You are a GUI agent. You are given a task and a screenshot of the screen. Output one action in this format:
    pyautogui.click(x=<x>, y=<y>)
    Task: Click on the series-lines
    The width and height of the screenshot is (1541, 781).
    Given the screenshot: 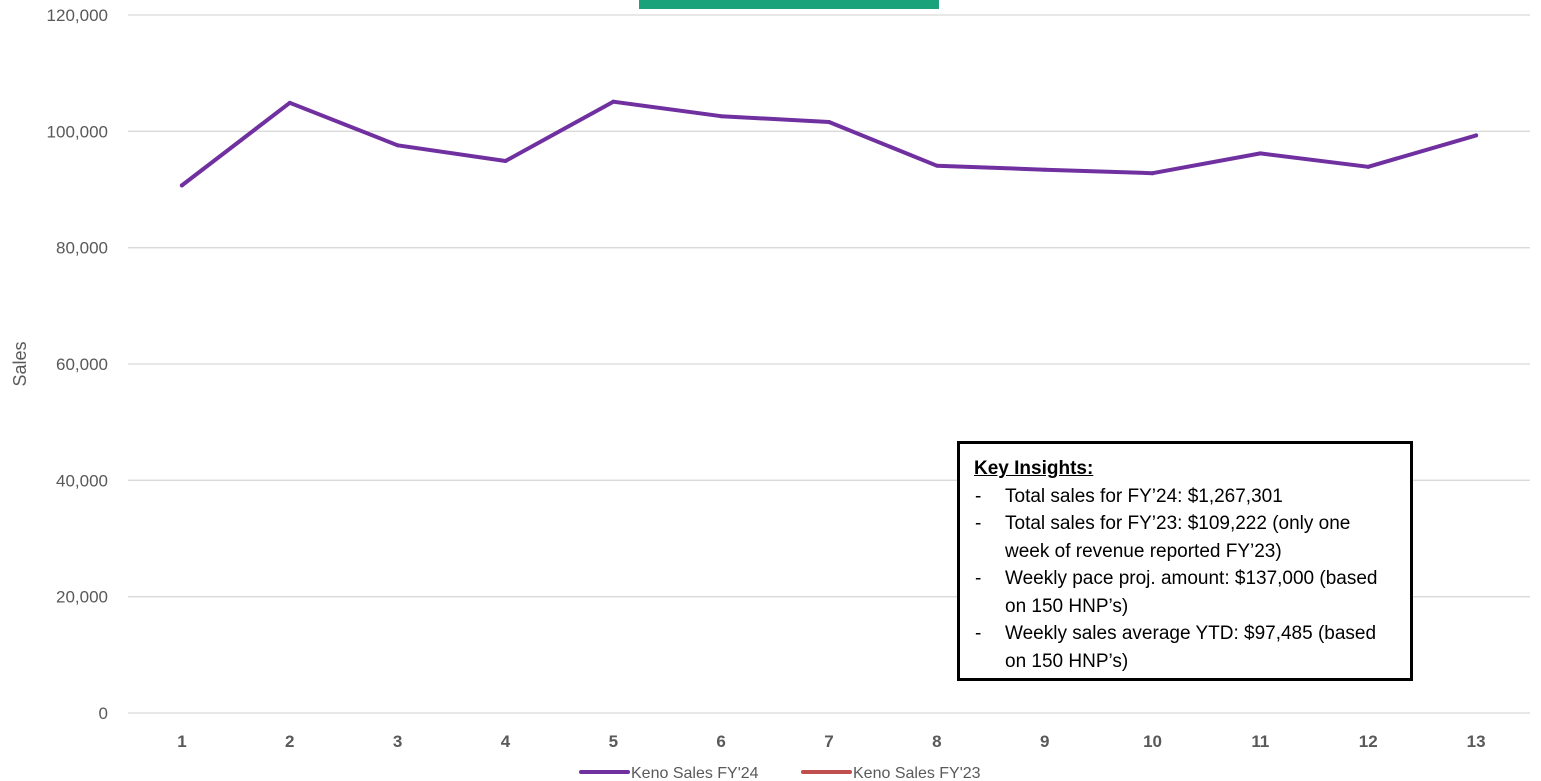 What is the action you would take?
    pyautogui.click(x=829, y=143)
    